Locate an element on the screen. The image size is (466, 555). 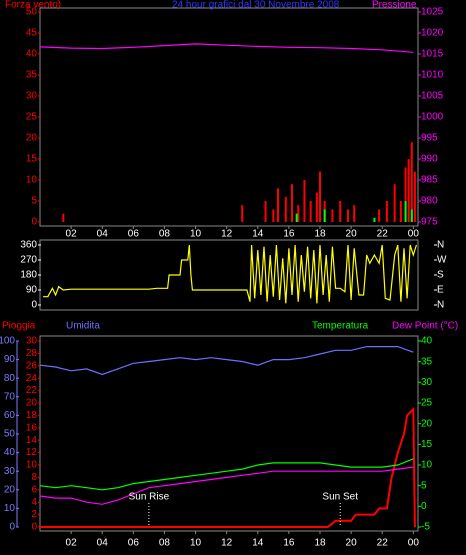
axis-tick-label: 100 is located at coordinates (7, 341).